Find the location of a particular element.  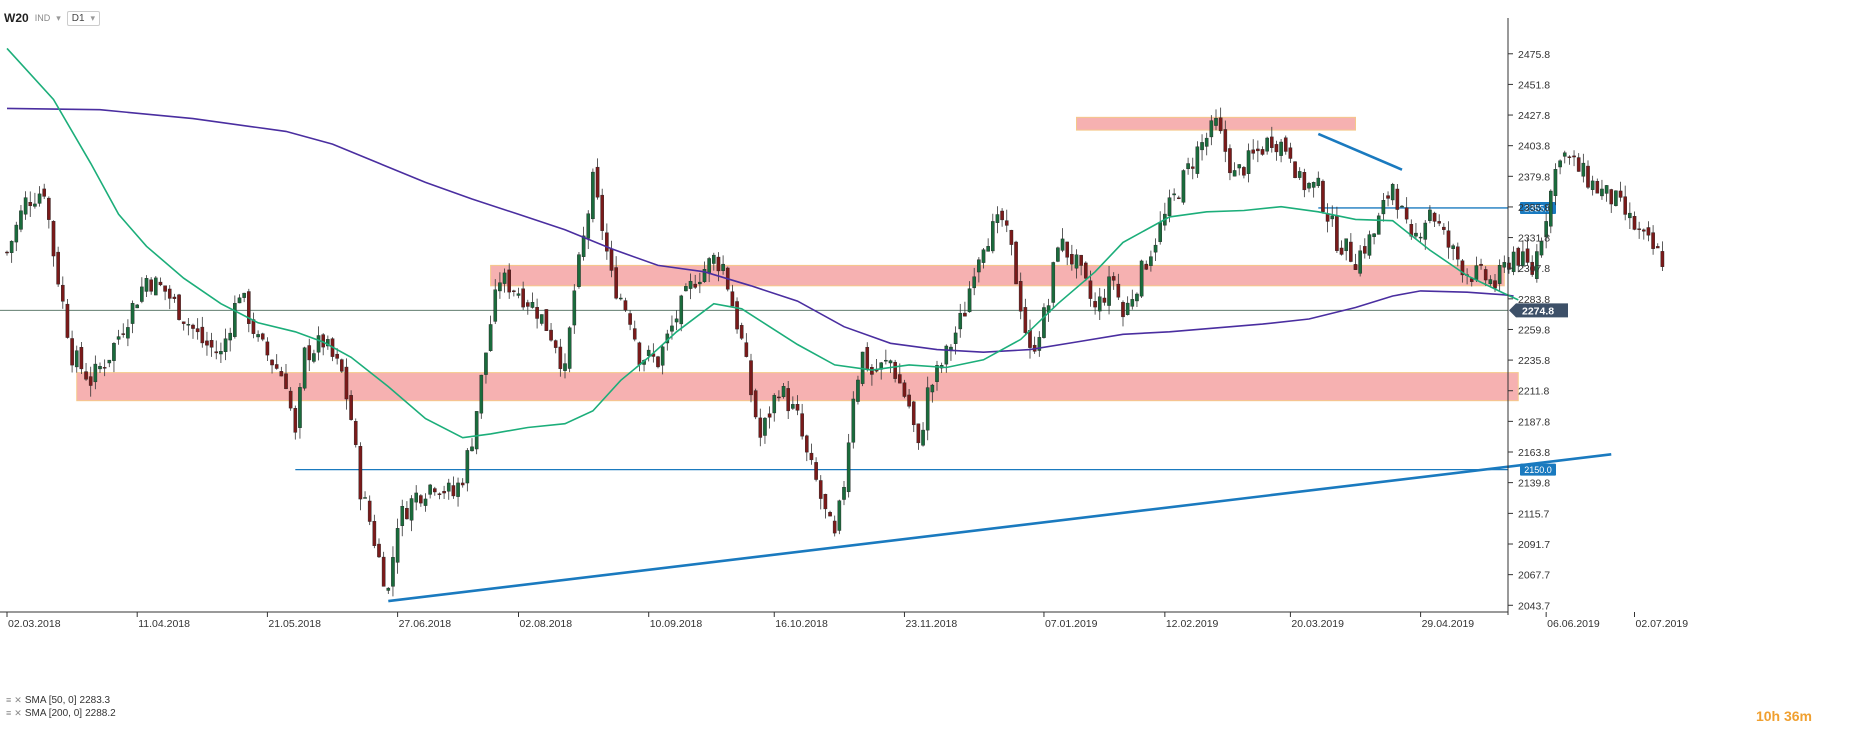

y-tick-label: 2355.8 is located at coordinates (1534, 208).